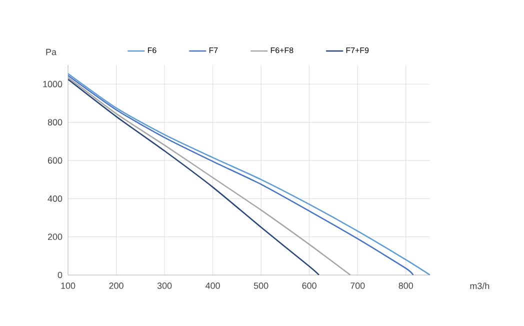 The height and width of the screenshot is (326, 524). What do you see at coordinates (55, 160) in the screenshot?
I see `y-tick-label: 600` at bounding box center [55, 160].